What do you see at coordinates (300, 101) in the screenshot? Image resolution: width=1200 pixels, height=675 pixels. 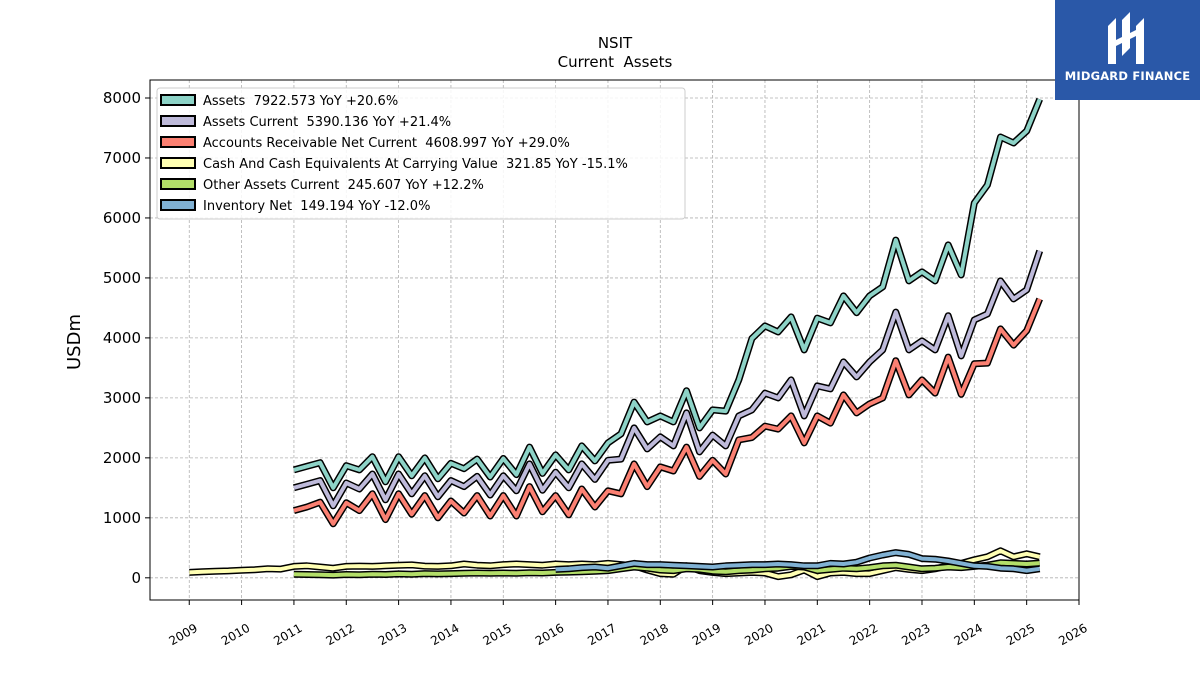 I see `legend-label: Assets 7922.573 YoY +20.6%` at bounding box center [300, 101].